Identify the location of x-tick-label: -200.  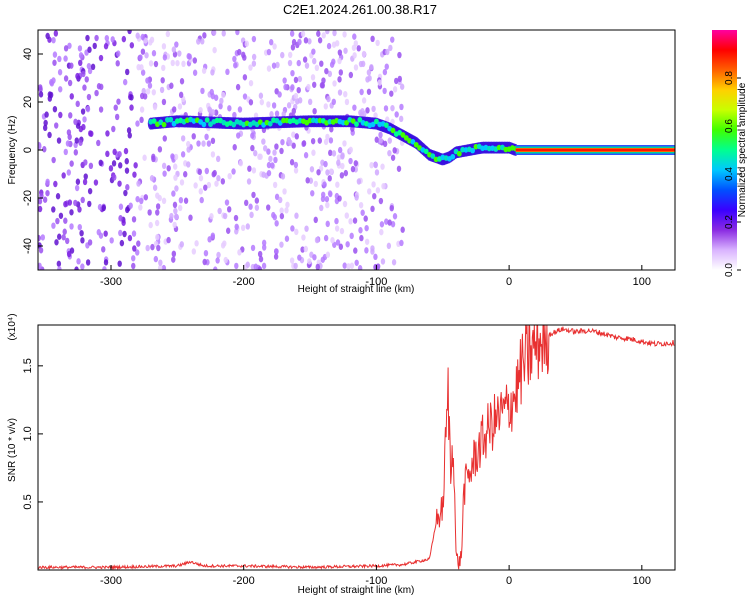
(244, 282).